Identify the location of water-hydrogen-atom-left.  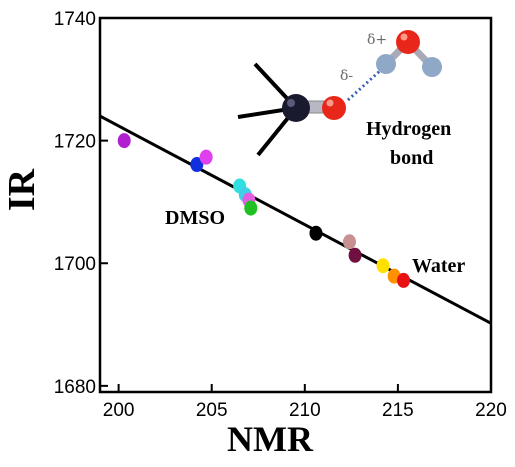
(386, 64).